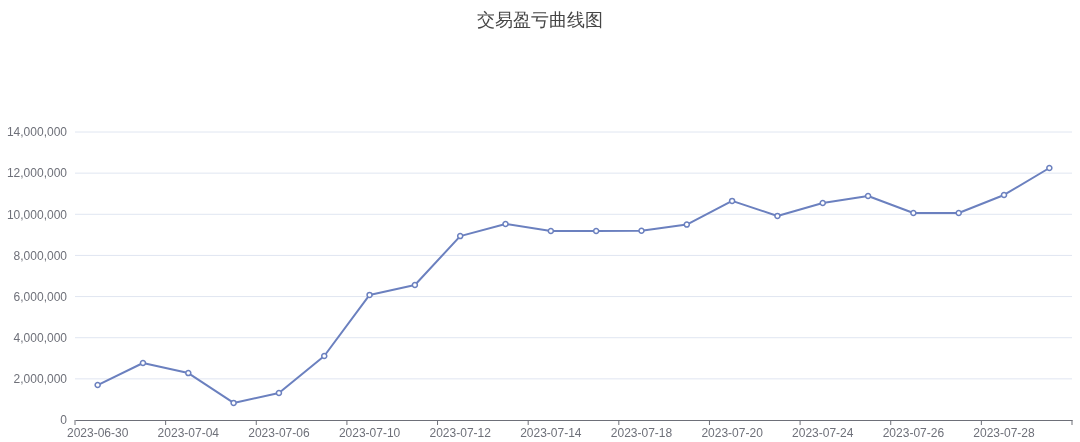  I want to click on y-tick-label: 12,000,000, so click(37, 173).